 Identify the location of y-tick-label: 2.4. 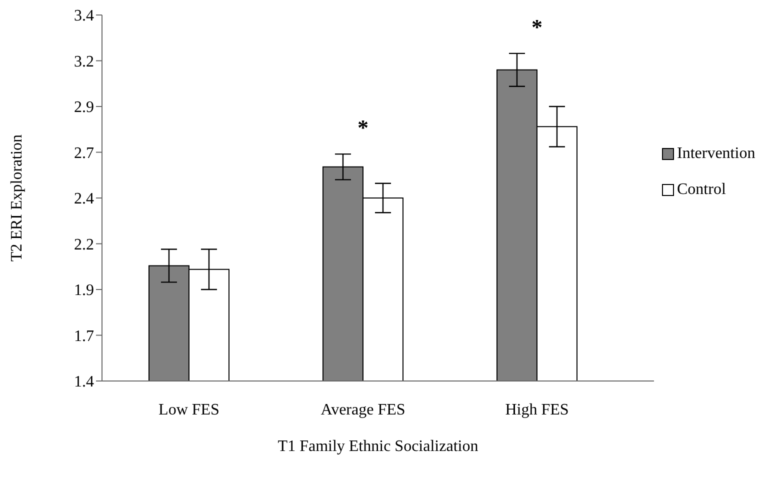
(84, 199).